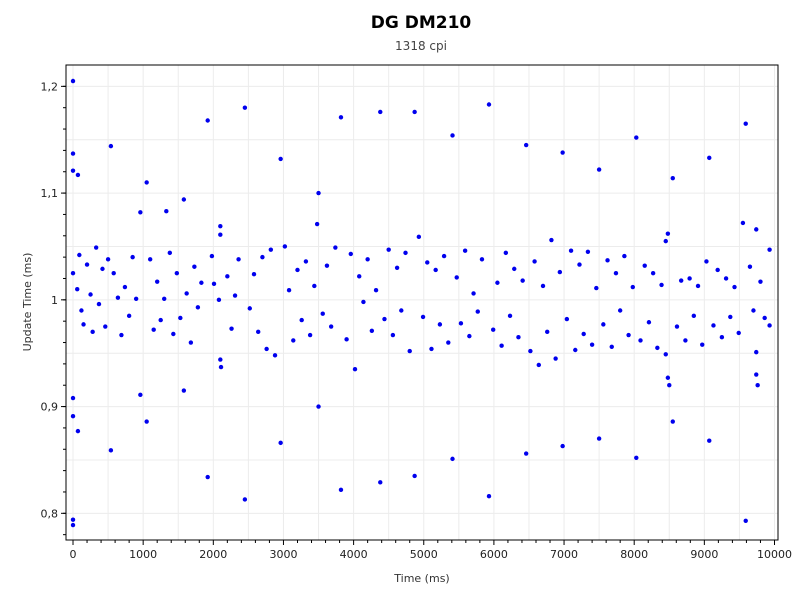  What do you see at coordinates (564, 554) in the screenshot?
I see `x-tick-label: 7000` at bounding box center [564, 554].